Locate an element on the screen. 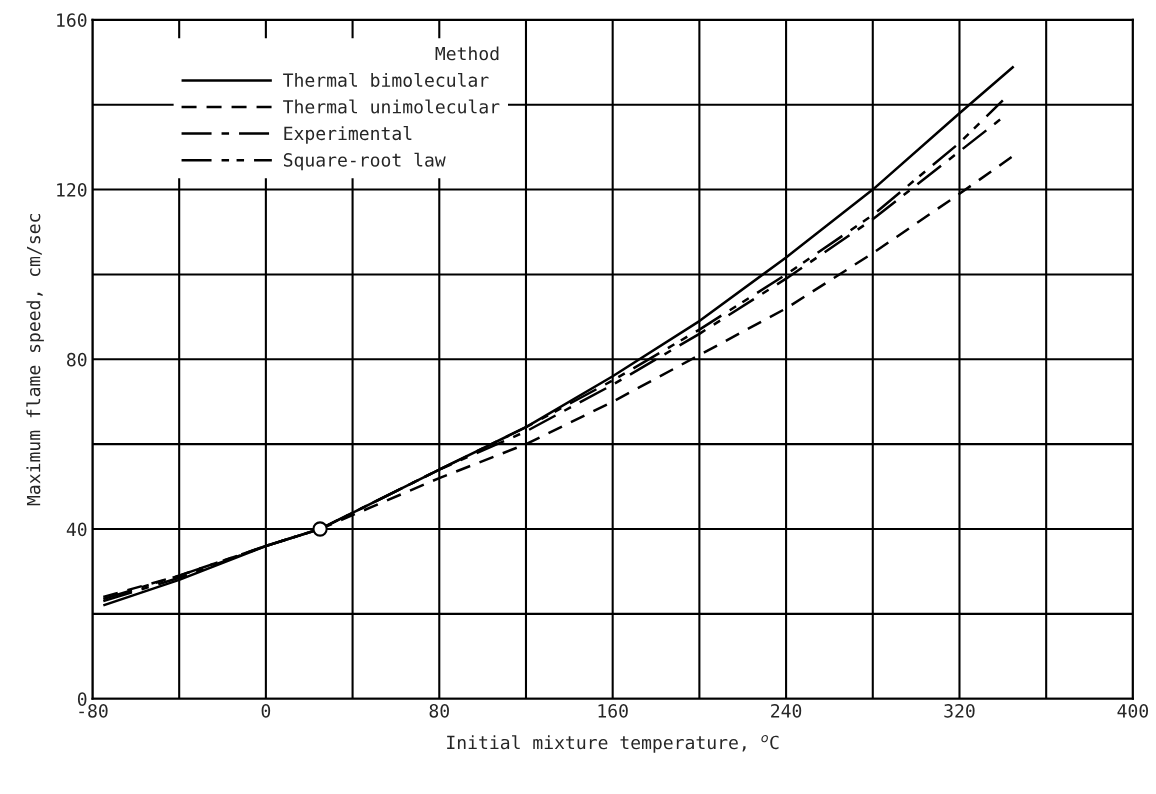 The height and width of the screenshot is (794, 1156). legend-label: Square-root law is located at coordinates (364, 161).